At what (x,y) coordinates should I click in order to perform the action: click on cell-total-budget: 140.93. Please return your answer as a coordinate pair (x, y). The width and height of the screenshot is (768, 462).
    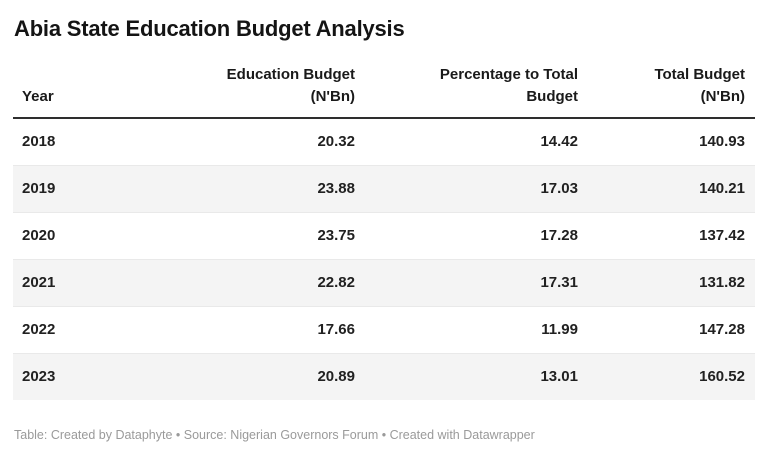
    Looking at the image, I should click on (722, 141).